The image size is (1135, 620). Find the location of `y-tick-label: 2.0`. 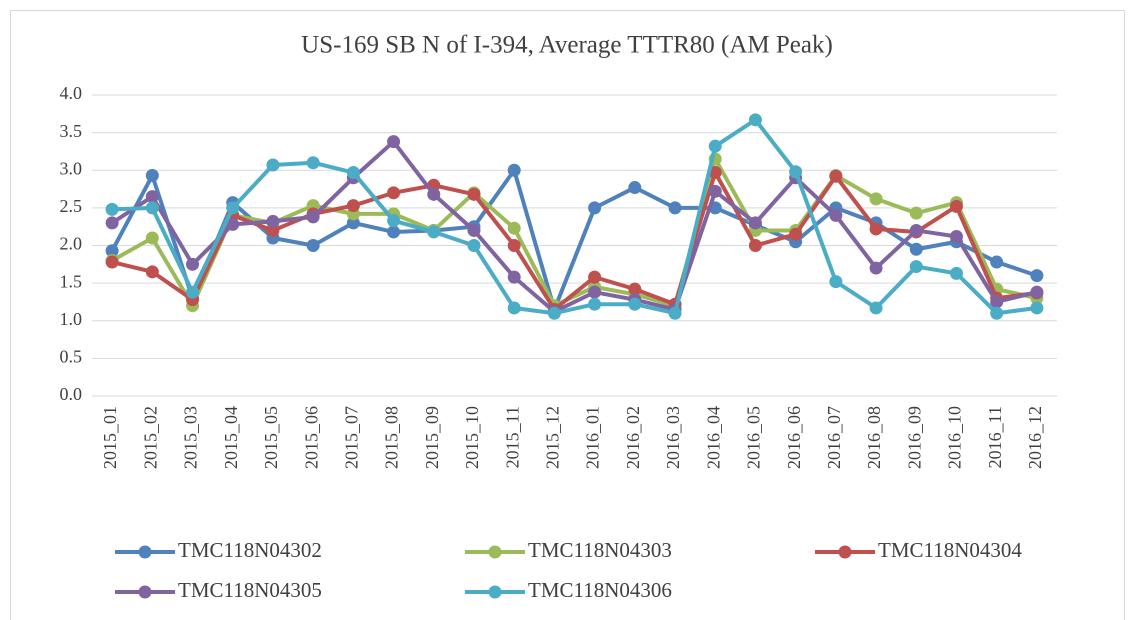

y-tick-label: 2.0 is located at coordinates (71, 244).